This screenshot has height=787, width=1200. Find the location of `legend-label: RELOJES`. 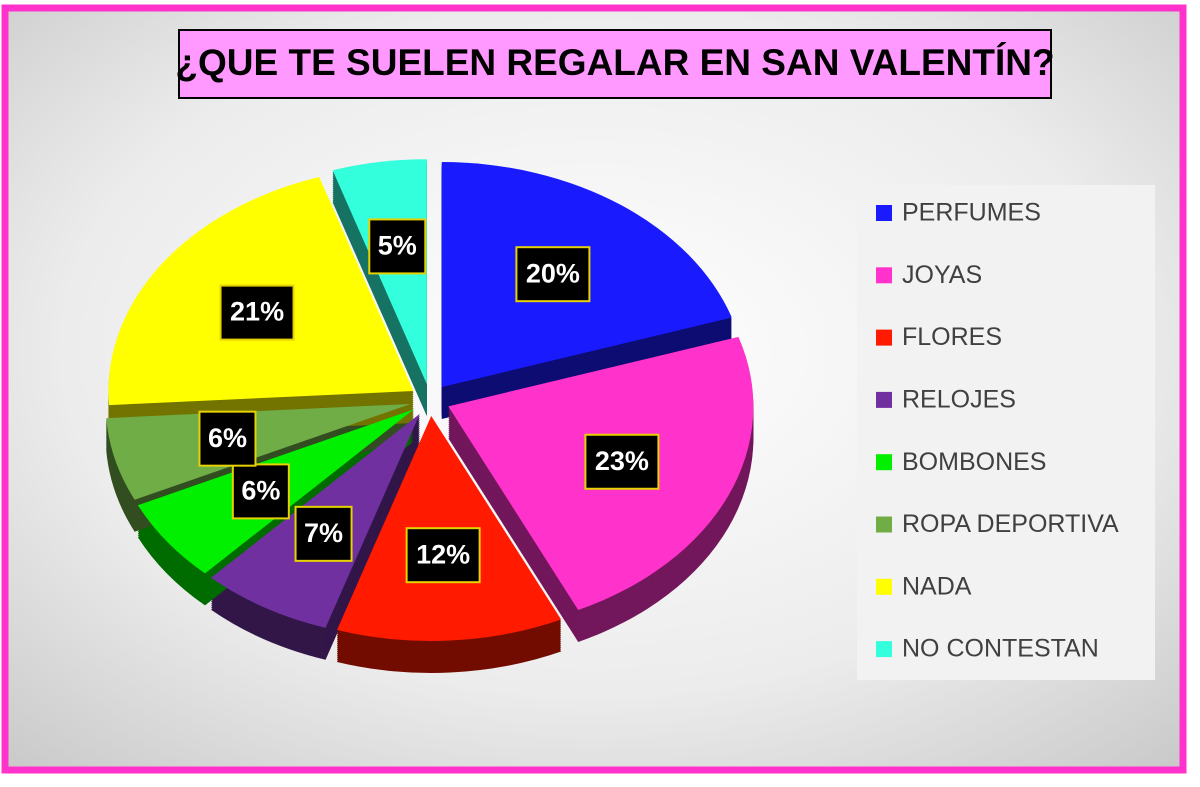

legend-label: RELOJES is located at coordinates (959, 400).